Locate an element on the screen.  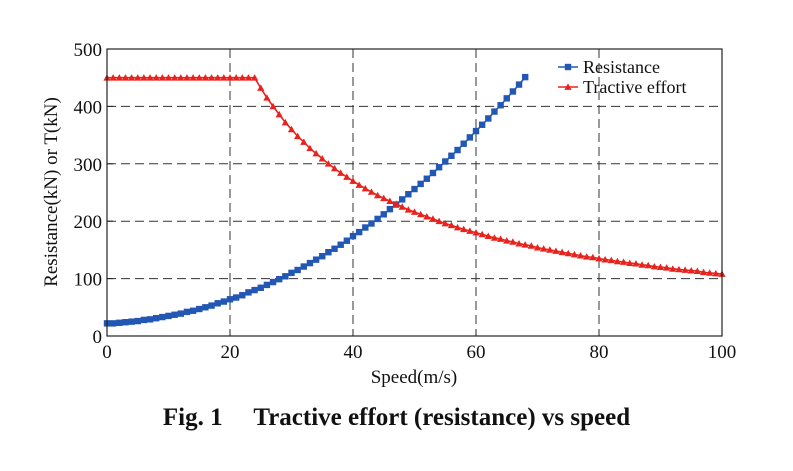
legend-item: Resistance is located at coordinates (609, 67).